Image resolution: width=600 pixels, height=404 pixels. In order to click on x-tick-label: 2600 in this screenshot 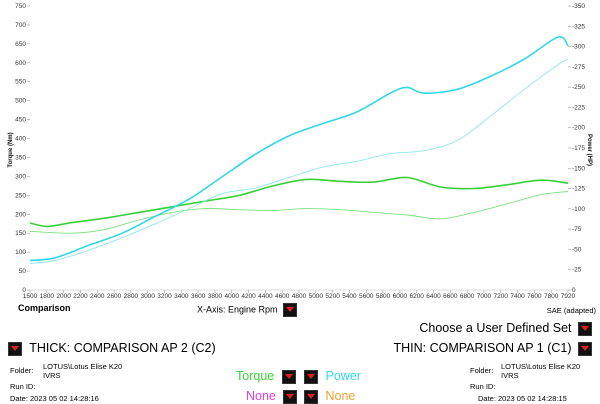, I will do `click(114, 296)`.